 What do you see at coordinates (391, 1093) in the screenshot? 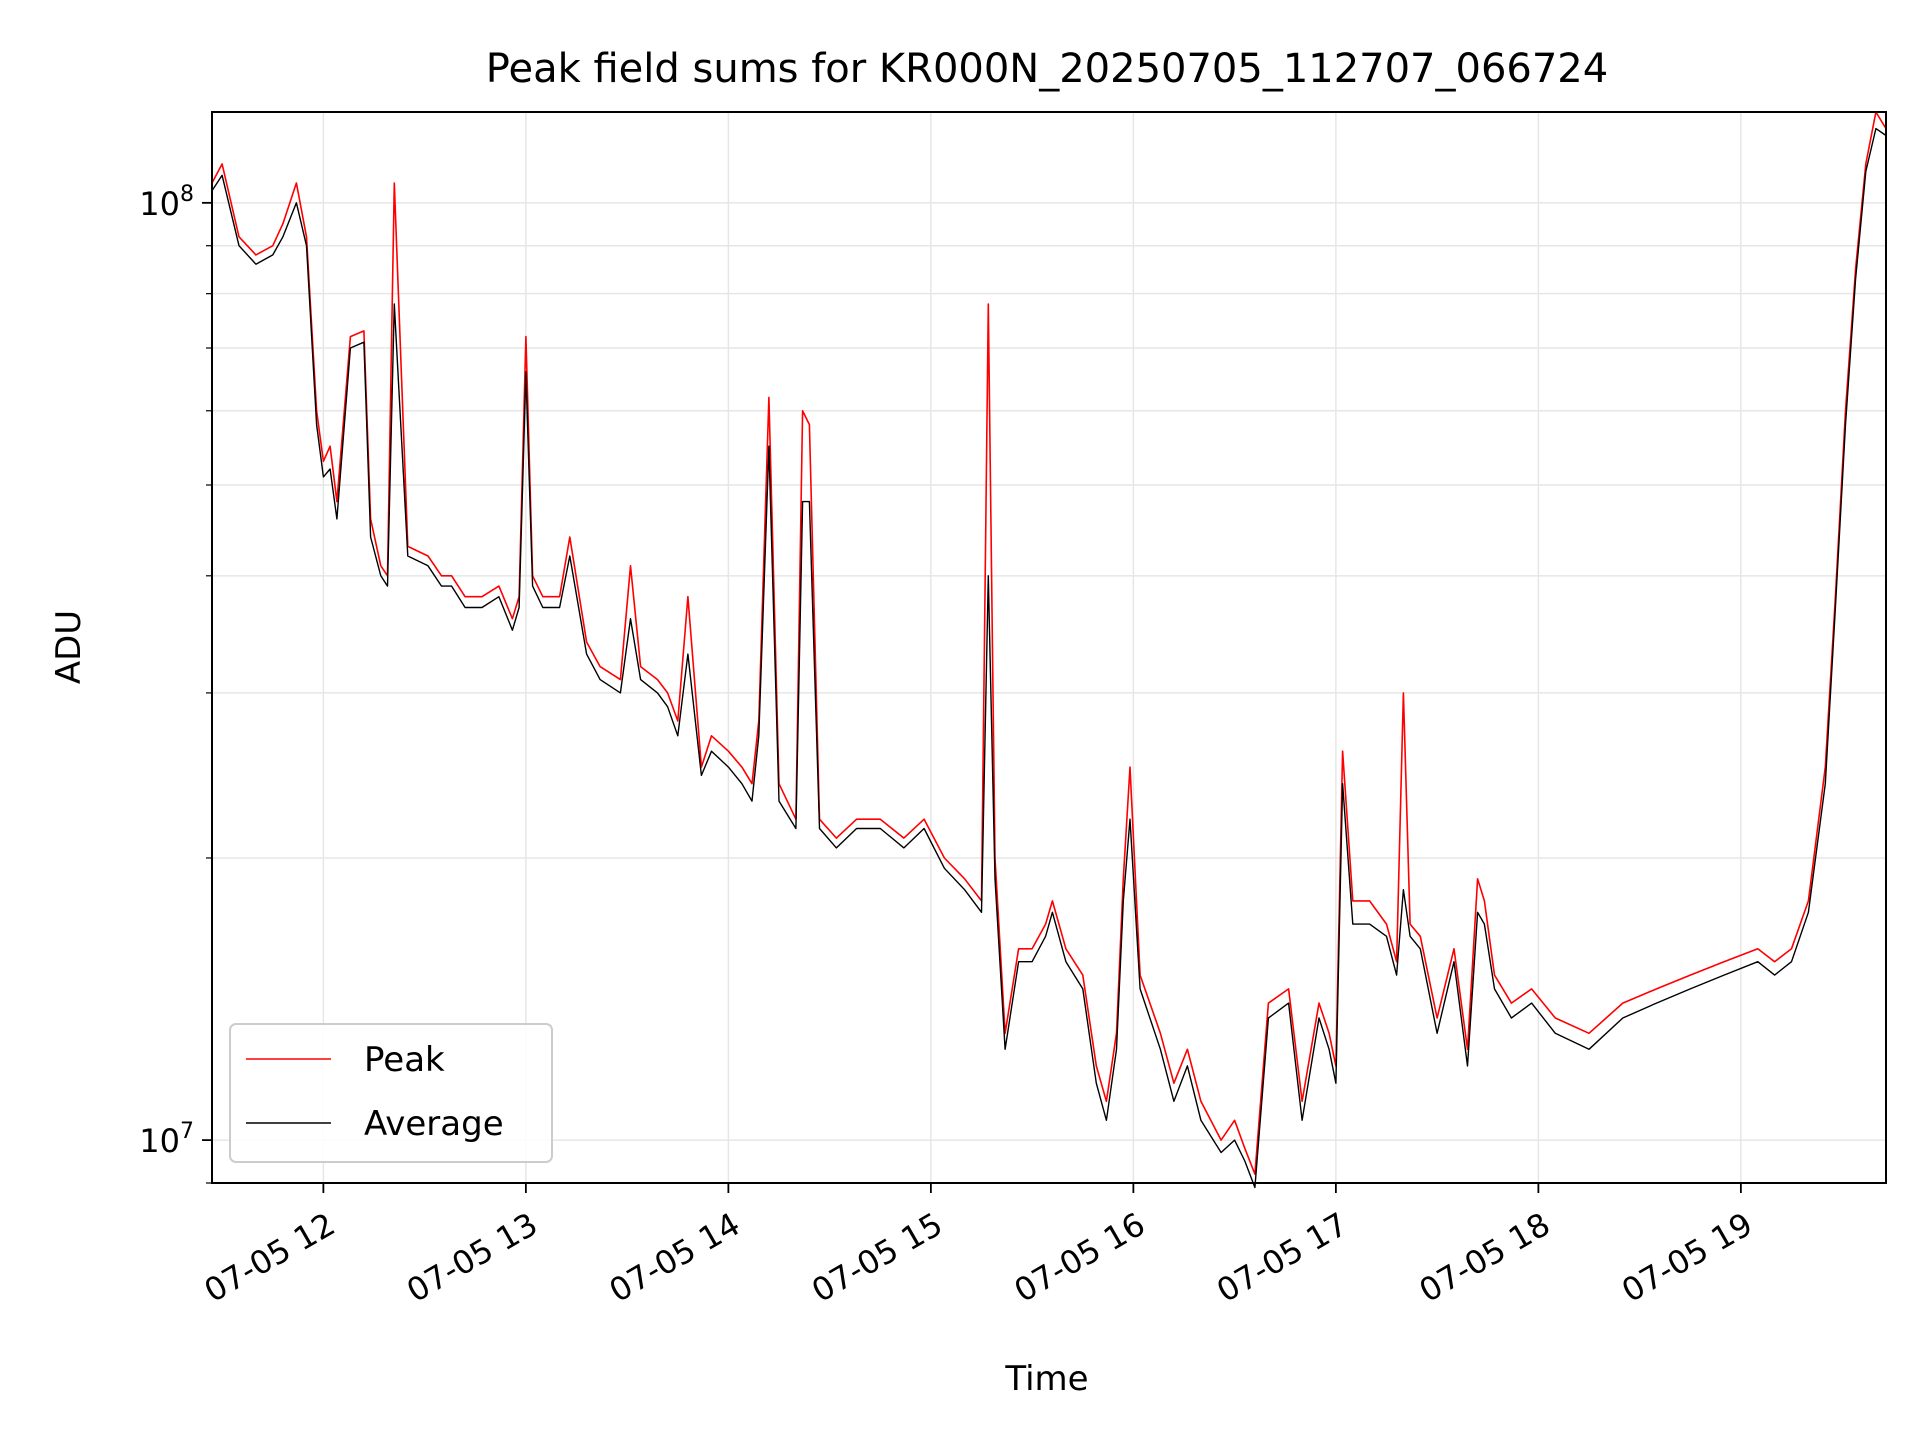
I see `legend: Peak Average` at bounding box center [391, 1093].